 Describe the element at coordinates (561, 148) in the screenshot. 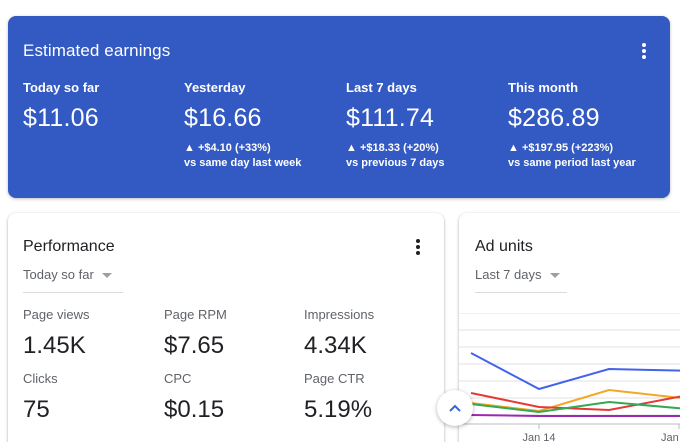

I see `metric-delta: ▲ +$197.95 (+223%)` at that location.